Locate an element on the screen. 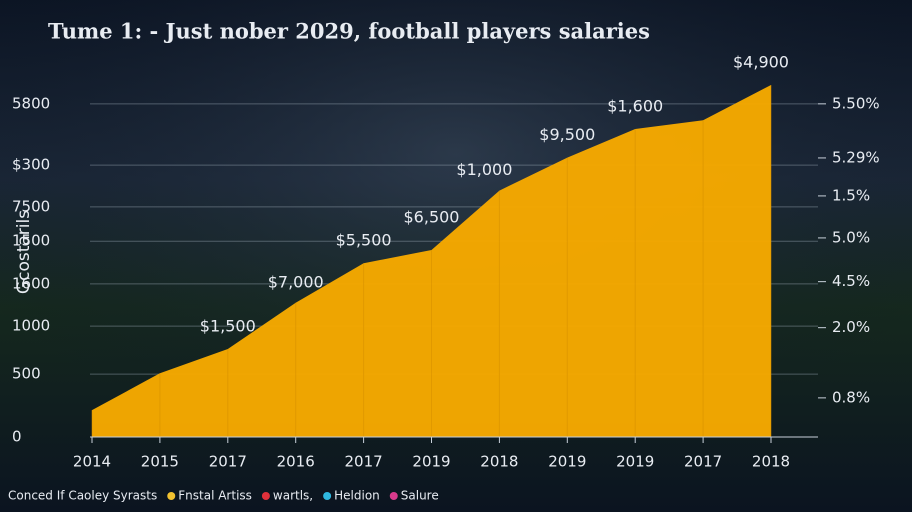  legend-label: wartls, is located at coordinates (293, 496).